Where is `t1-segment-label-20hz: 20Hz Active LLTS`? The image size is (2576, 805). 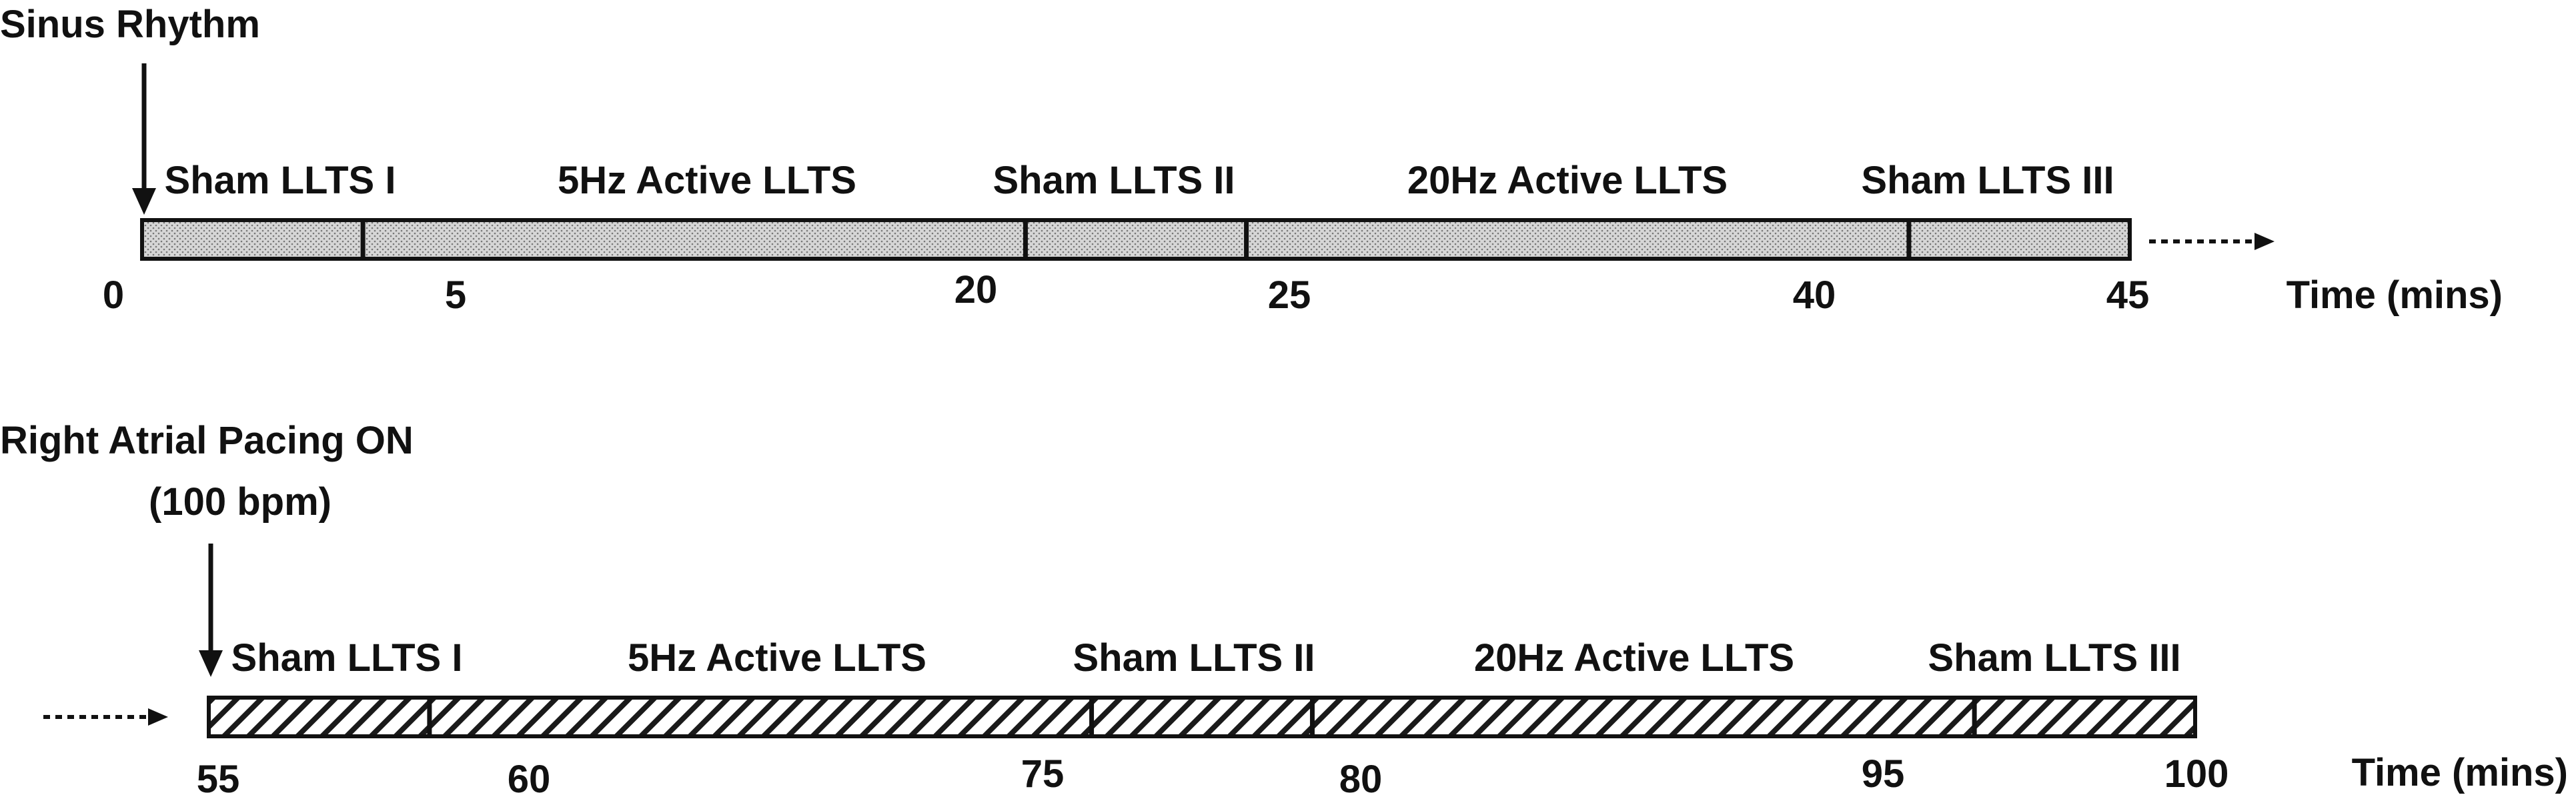 t1-segment-label-20hz: 20Hz Active LLTS is located at coordinates (1567, 180).